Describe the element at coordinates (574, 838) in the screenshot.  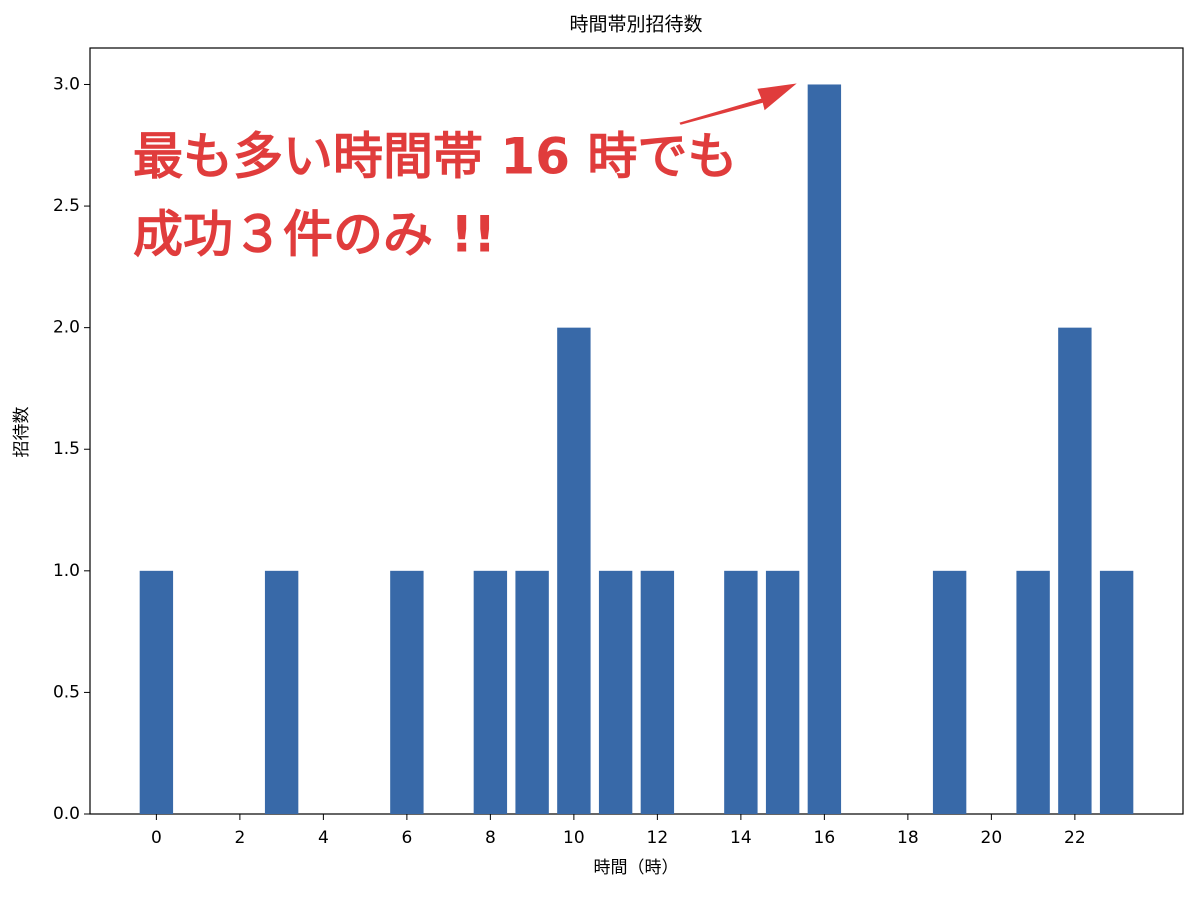
I see `x-tick-label: 10` at that location.